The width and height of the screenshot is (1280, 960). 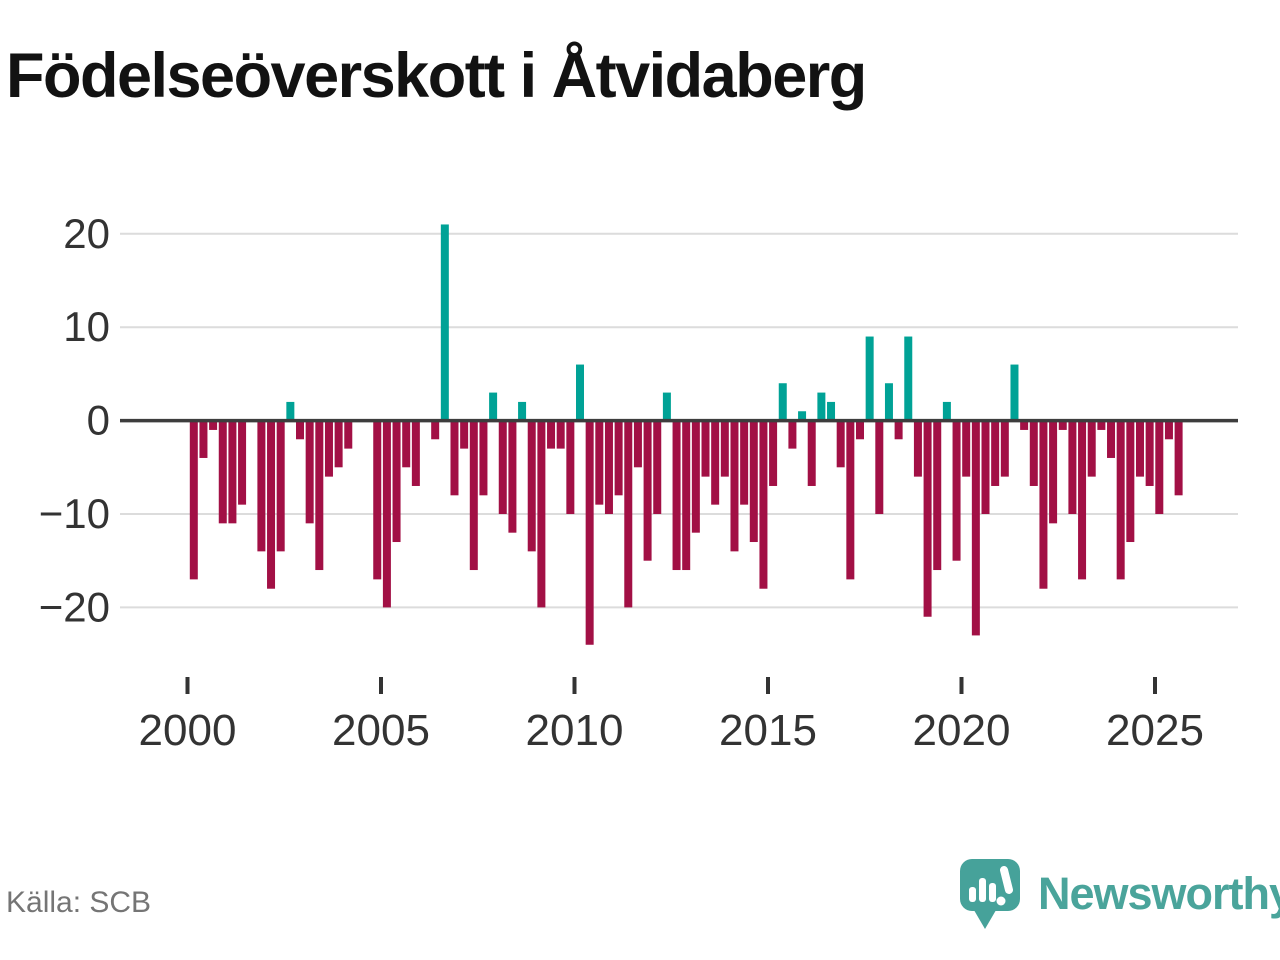 I want to click on bar-2025q2, so click(x=1168, y=430).